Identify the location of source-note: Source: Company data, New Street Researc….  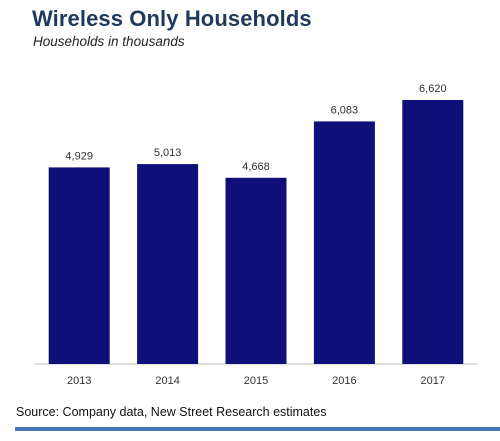
(171, 412).